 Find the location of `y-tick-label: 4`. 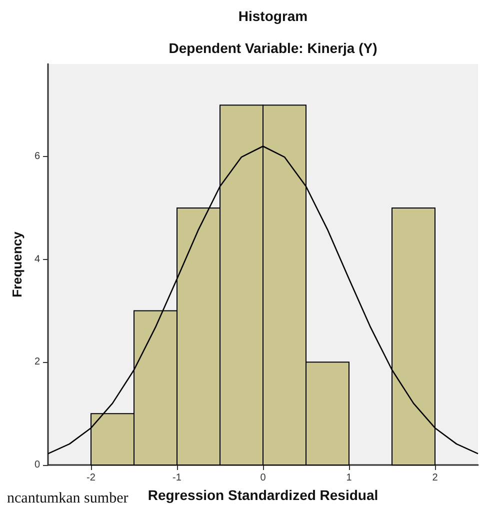

y-tick-label: 4 is located at coordinates (37, 259).